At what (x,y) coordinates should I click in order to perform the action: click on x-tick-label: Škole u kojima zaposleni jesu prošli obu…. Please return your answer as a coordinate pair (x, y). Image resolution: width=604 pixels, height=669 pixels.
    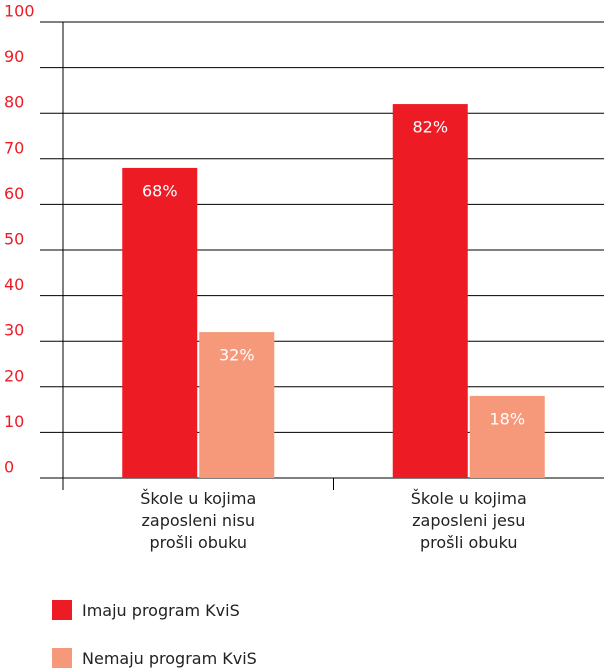
    Looking at the image, I should click on (468, 520).